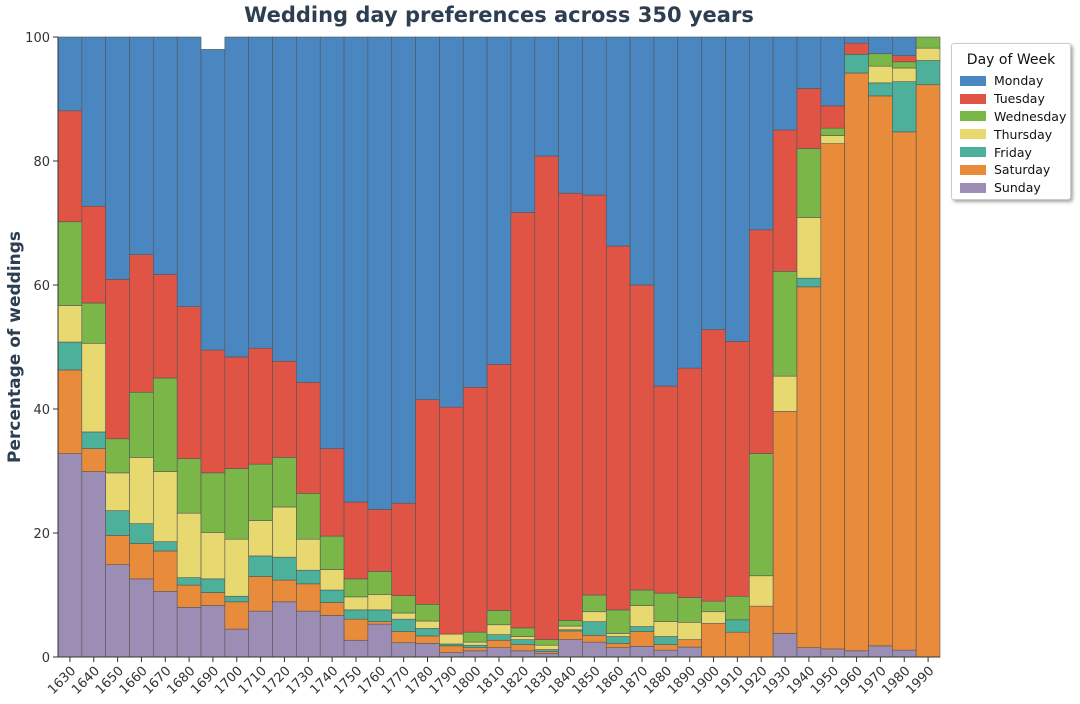 Image resolution: width=1080 pixels, height=704 pixels. What do you see at coordinates (1011, 117) in the screenshot?
I see `legend-item-wednesday: Wednesday` at bounding box center [1011, 117].